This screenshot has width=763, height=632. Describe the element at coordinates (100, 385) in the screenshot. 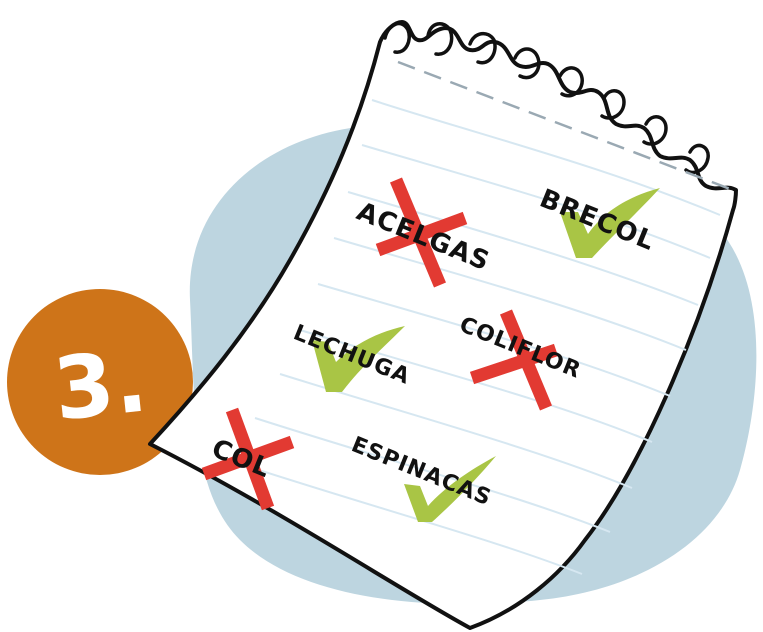

I see `step-number: 3.` at that location.